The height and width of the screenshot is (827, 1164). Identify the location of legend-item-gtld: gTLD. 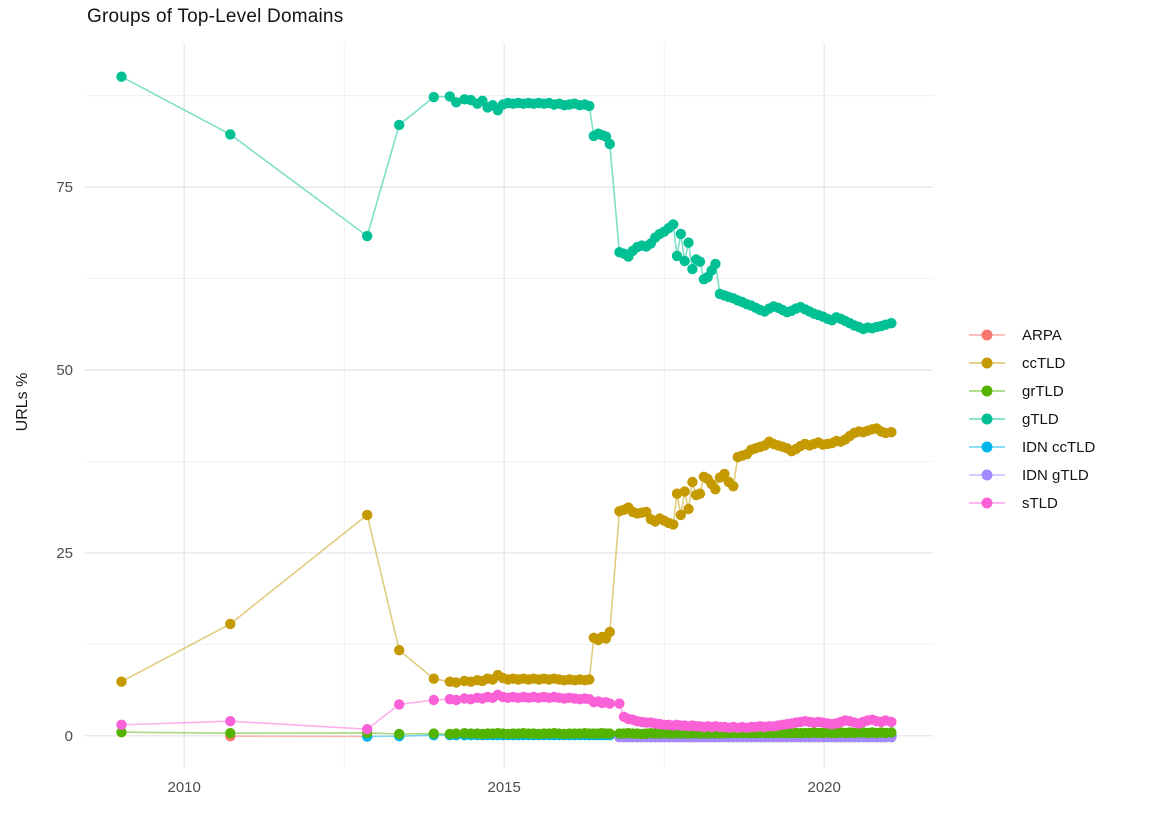
(1032, 419).